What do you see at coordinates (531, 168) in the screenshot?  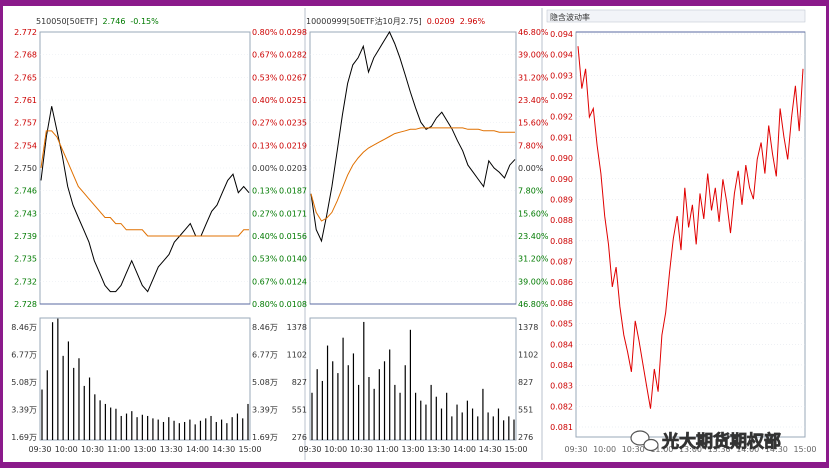 I see `y-right-tick: 0.00%` at bounding box center [531, 168].